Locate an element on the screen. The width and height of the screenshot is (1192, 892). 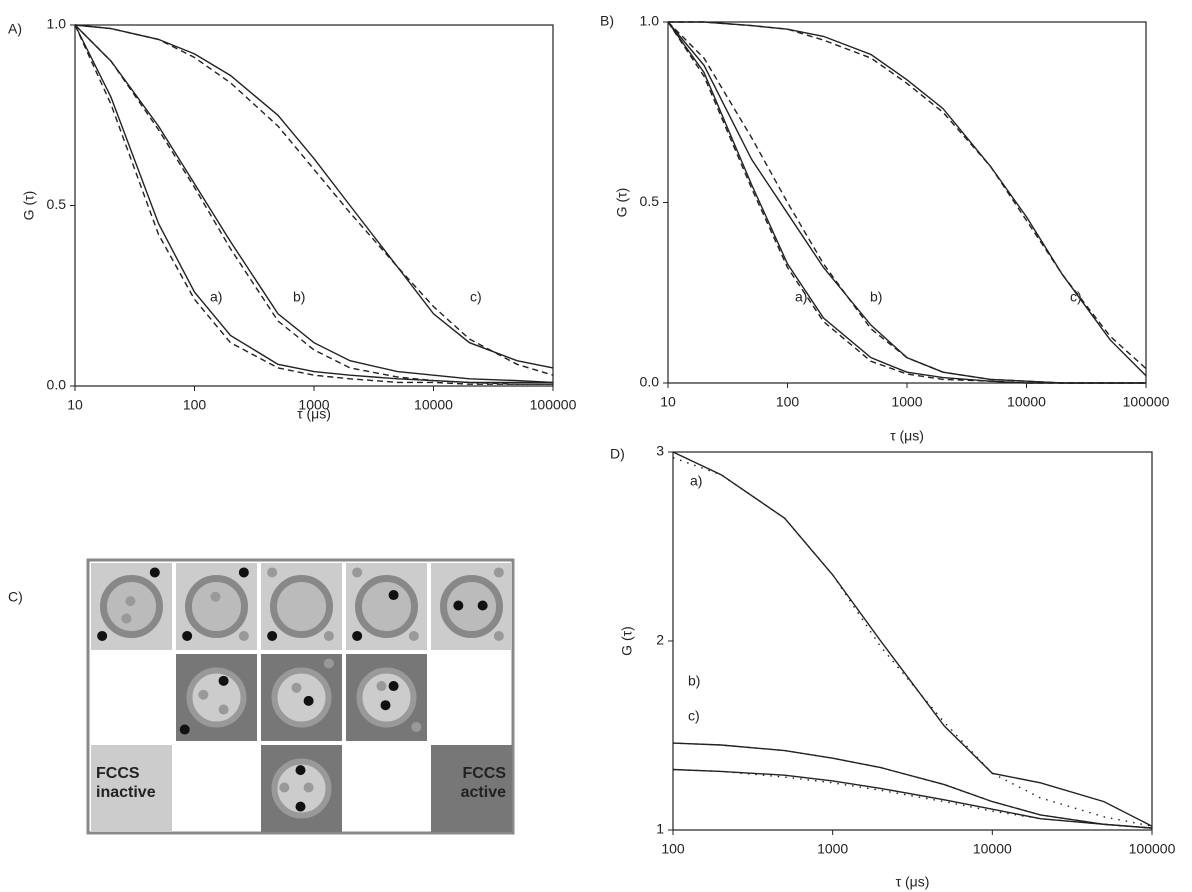
panel-label: A) is located at coordinates (15, 29).